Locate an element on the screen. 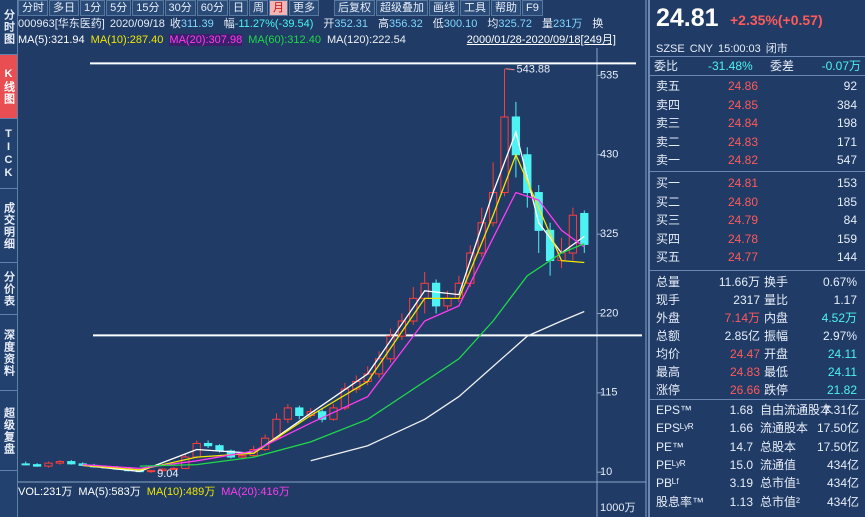 This screenshot has height=517, width=865. price-change: +2.35%(+0.57) is located at coordinates (776, 20).